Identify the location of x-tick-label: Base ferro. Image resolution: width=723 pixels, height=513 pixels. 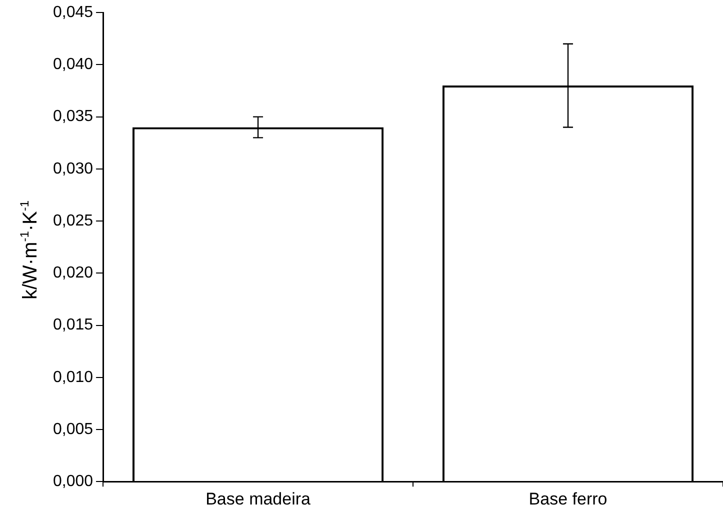
(568, 498).